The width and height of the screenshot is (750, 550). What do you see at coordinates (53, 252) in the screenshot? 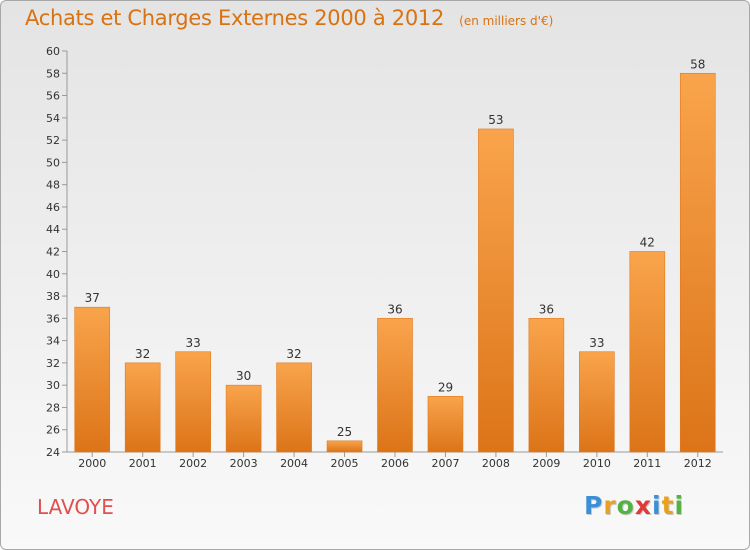
I see `y-tick-label: 42` at bounding box center [53, 252].